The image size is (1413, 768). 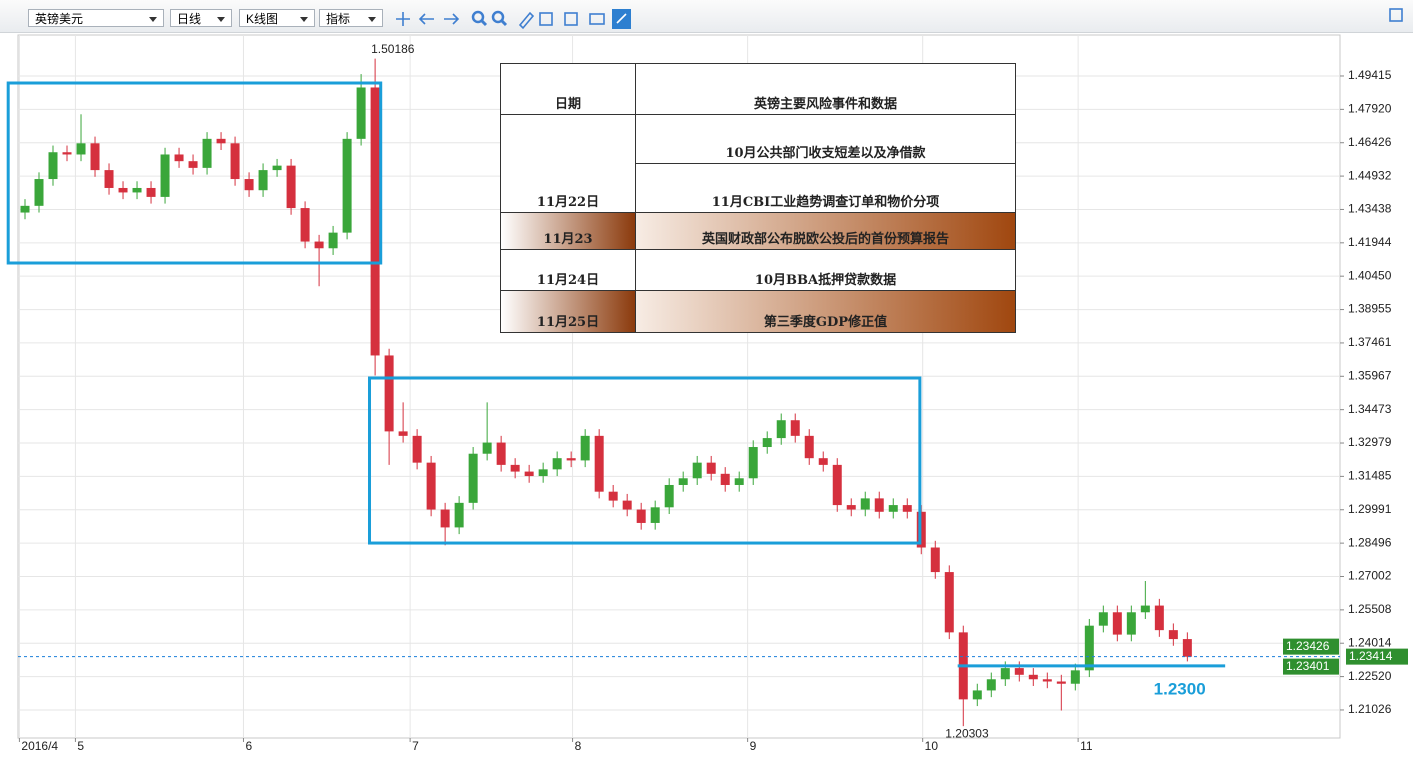 I want to click on y-tick-label: 1.37461, so click(x=1370, y=342).